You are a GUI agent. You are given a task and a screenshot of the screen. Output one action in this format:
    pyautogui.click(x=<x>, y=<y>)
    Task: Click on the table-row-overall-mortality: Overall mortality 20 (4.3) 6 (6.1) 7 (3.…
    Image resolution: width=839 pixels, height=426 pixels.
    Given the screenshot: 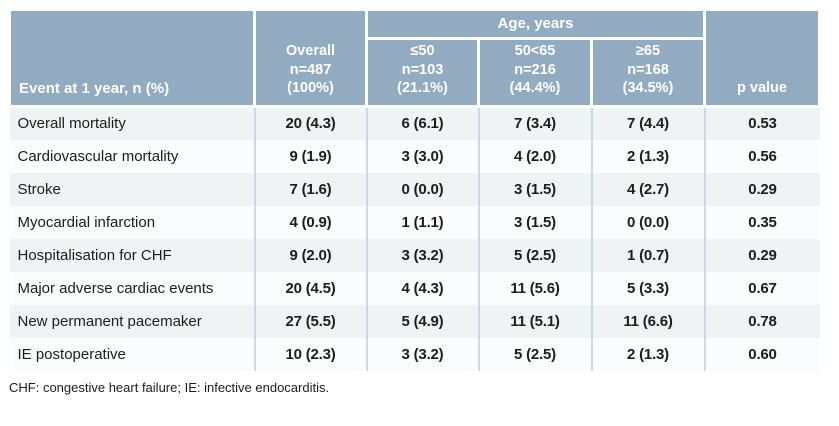 What is the action you would take?
    pyautogui.click(x=414, y=123)
    